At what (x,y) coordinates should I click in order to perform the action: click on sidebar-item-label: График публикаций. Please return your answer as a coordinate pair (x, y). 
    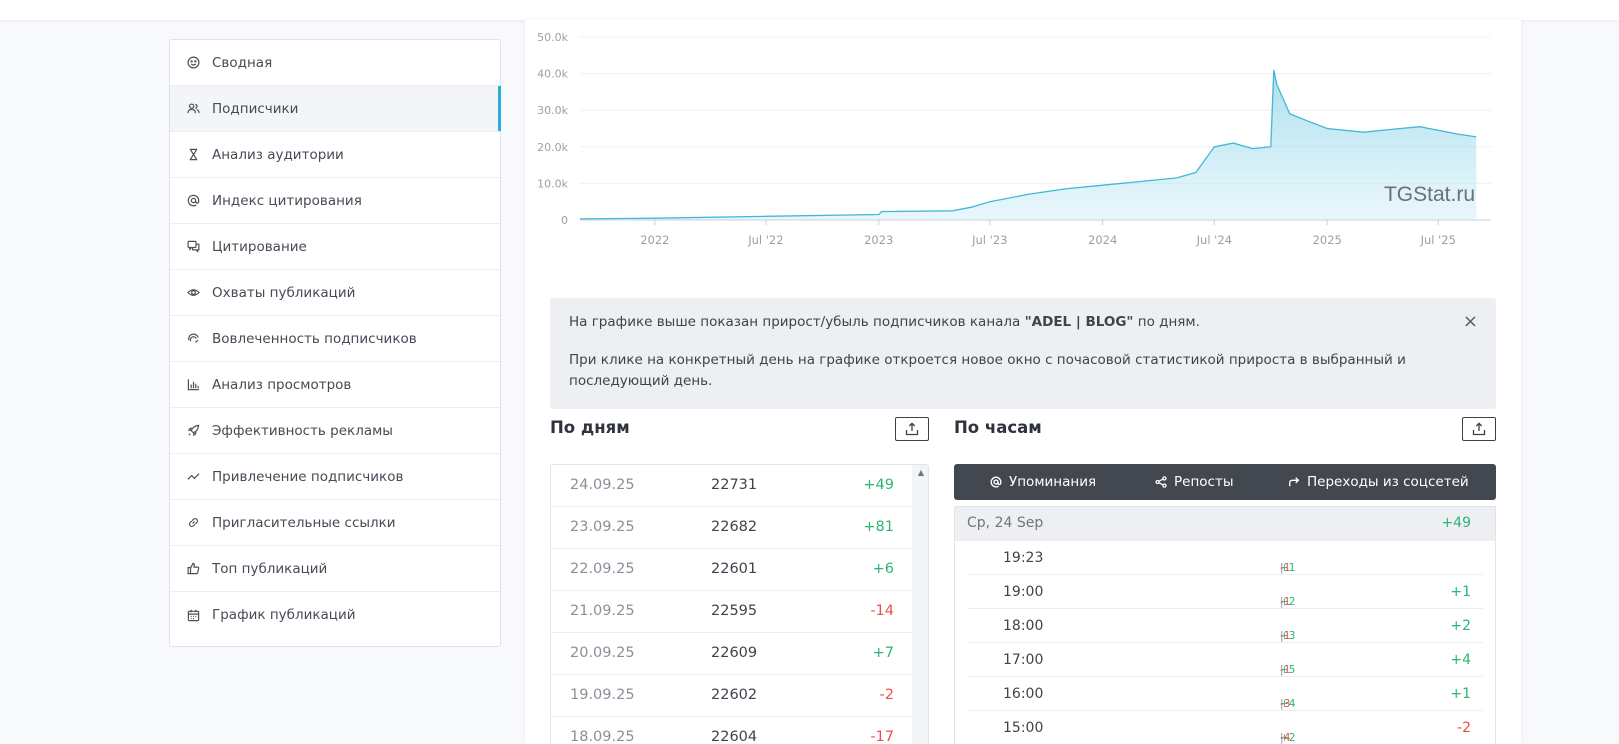
    Looking at the image, I should click on (284, 615).